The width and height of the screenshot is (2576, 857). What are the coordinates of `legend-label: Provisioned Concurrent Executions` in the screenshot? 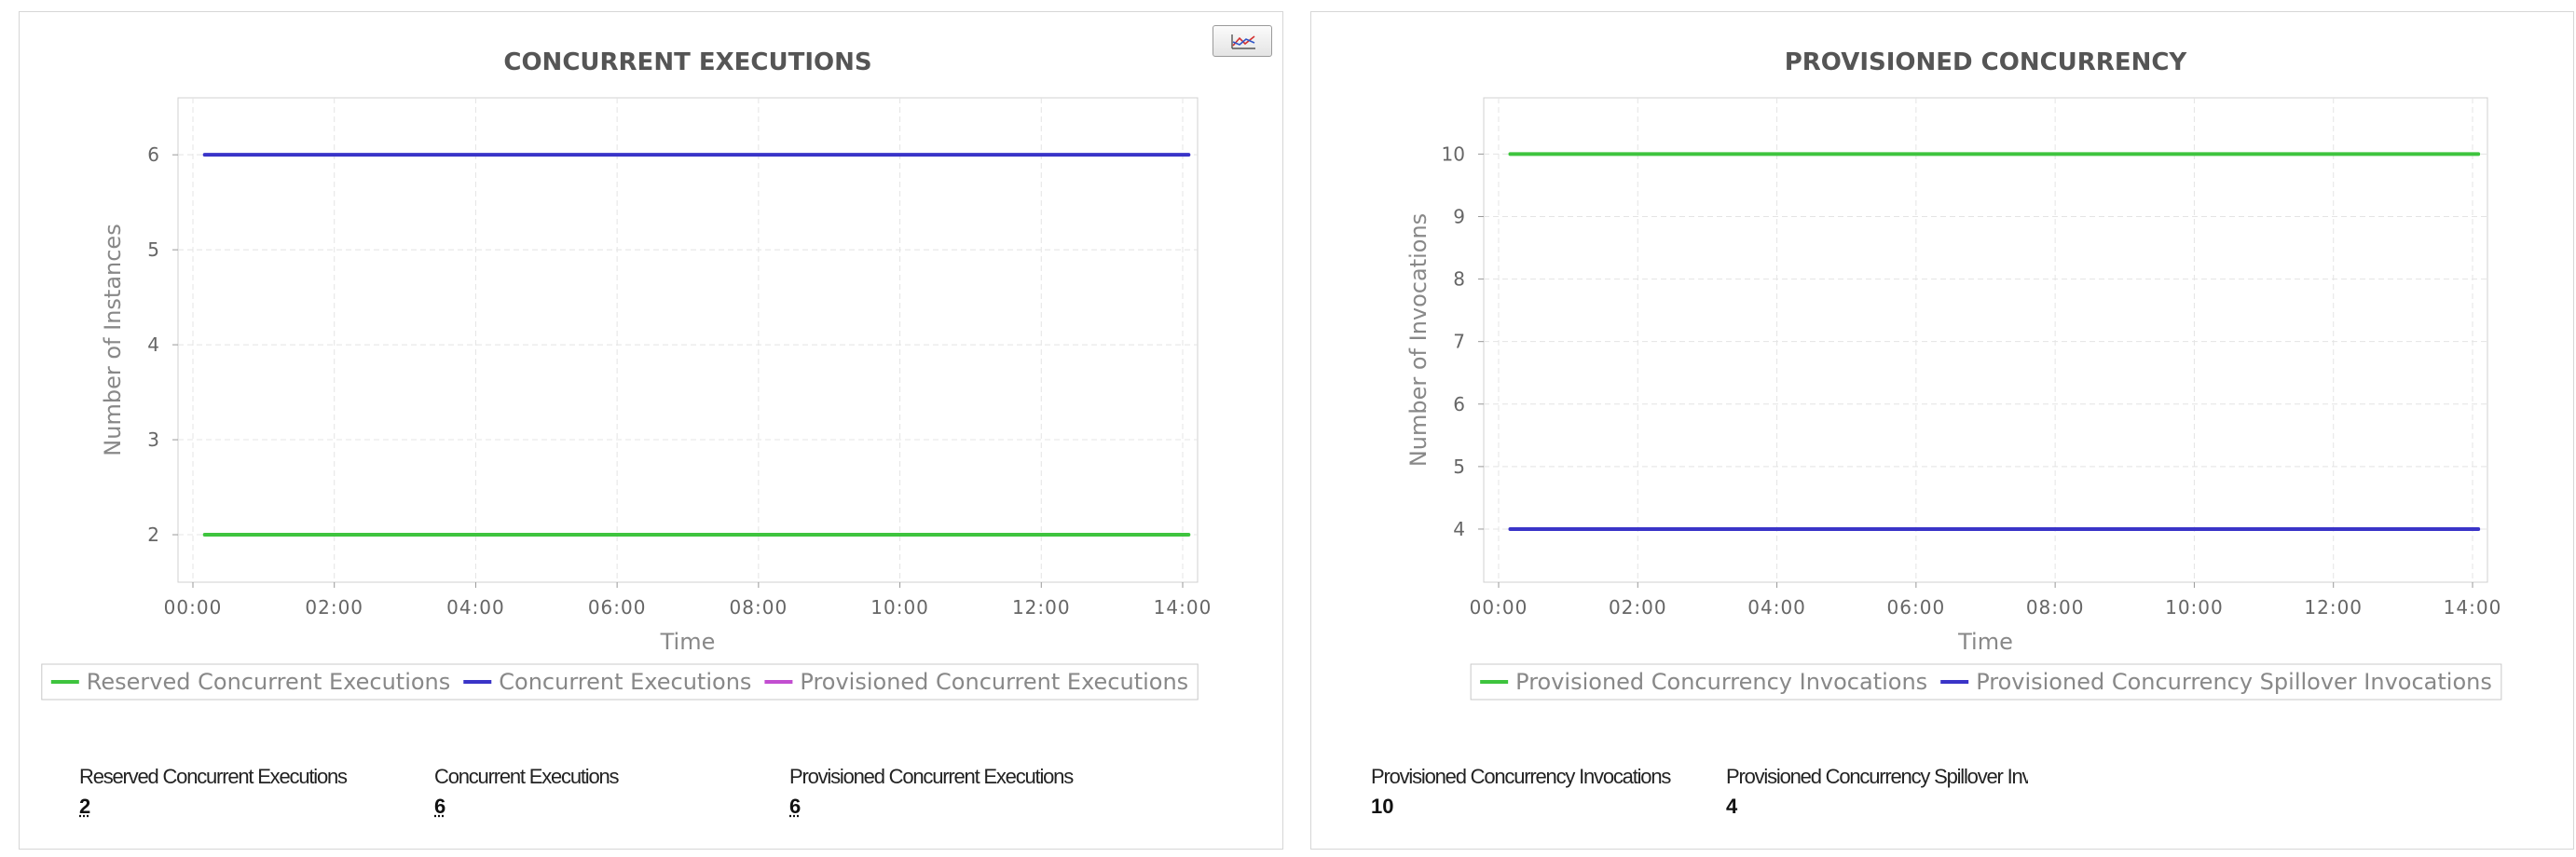 It's located at (994, 682).